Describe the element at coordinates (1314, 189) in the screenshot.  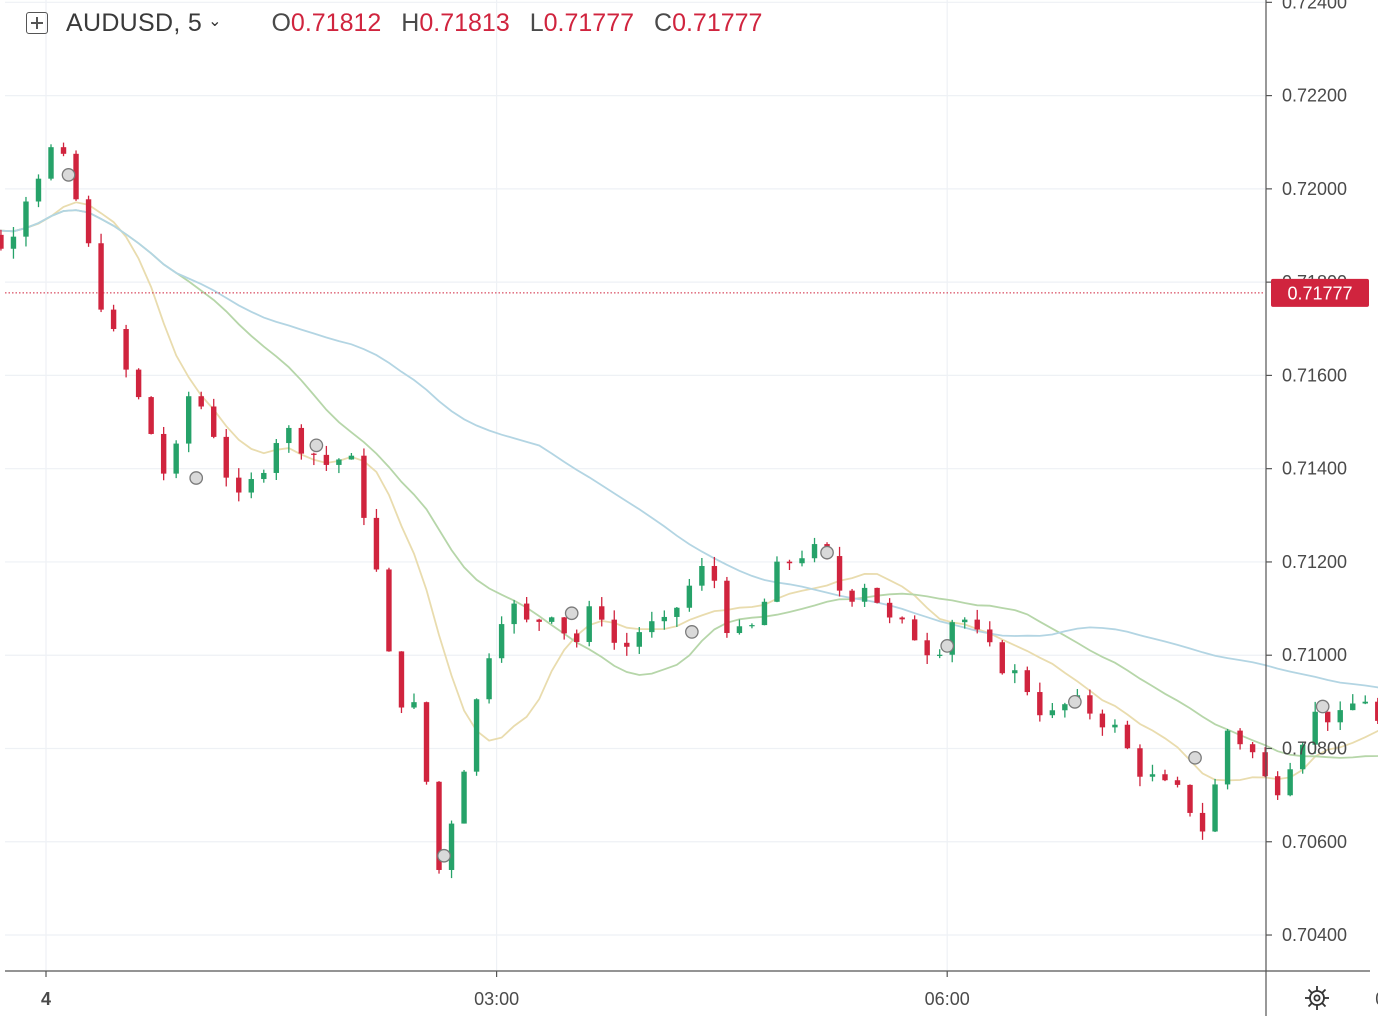
I see `price-tick-label-2: 0.72000` at that location.